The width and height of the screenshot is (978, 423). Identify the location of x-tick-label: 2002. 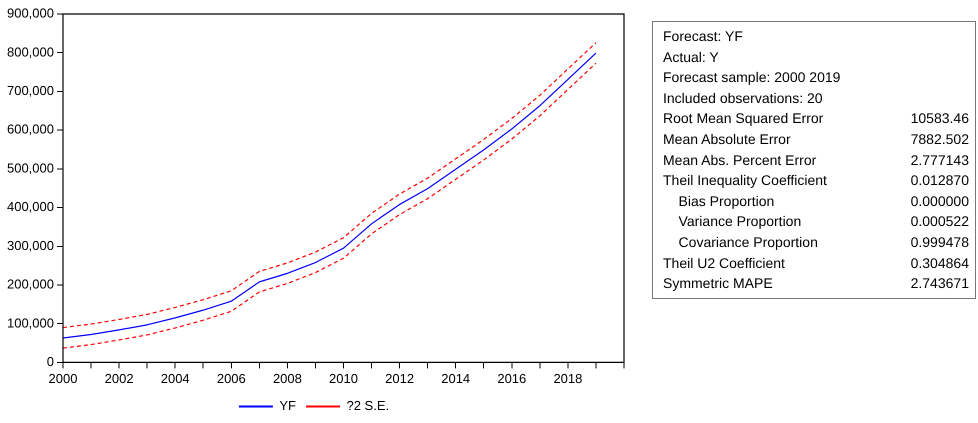
(119, 378).